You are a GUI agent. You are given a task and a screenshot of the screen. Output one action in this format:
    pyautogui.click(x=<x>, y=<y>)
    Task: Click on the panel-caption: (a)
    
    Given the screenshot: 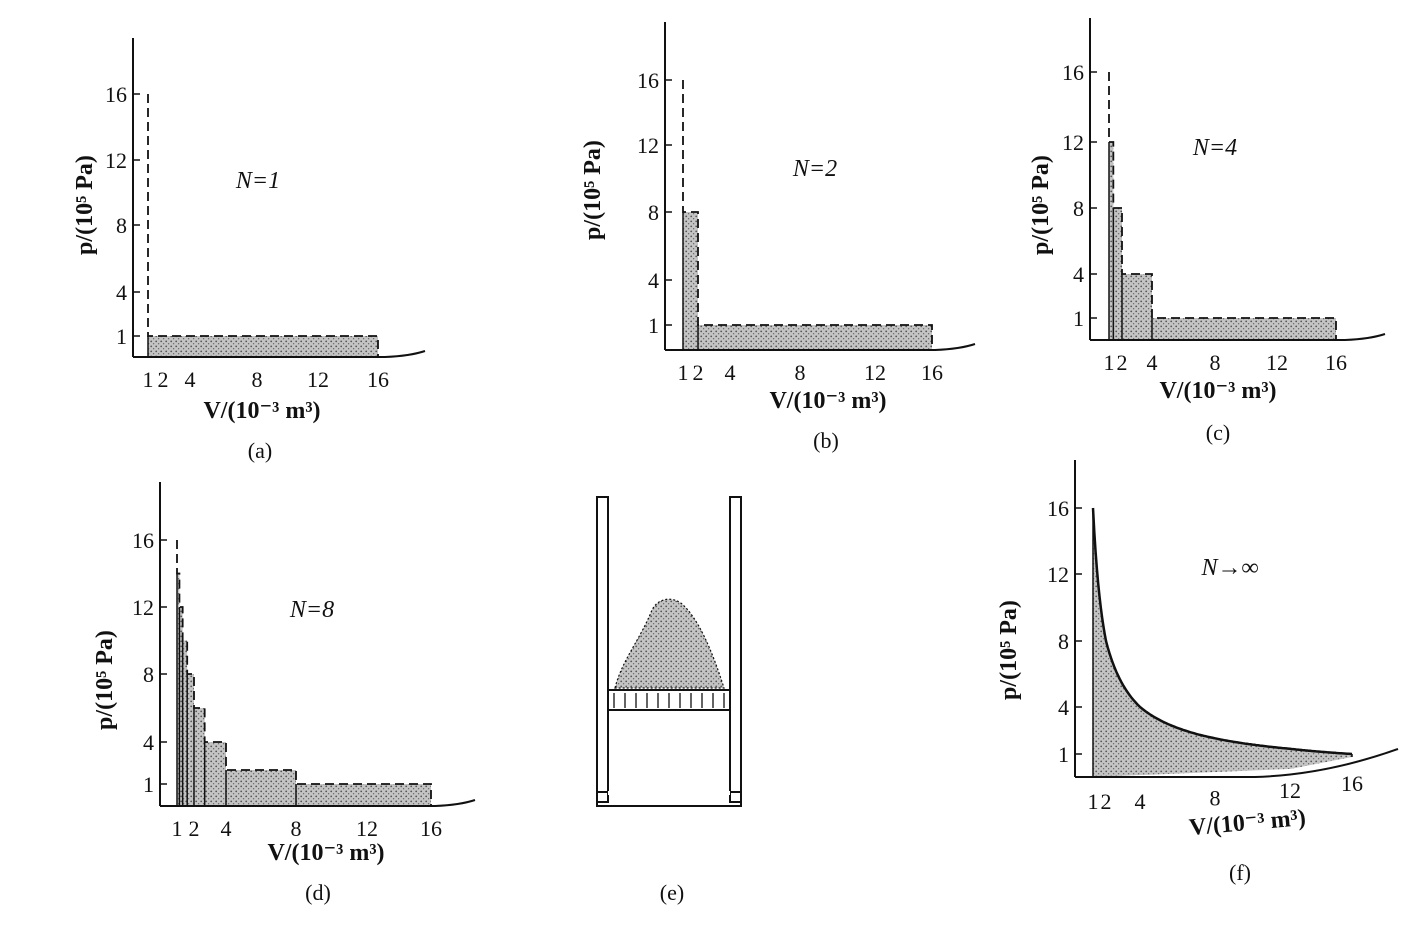 What is the action you would take?
    pyautogui.click(x=260, y=450)
    